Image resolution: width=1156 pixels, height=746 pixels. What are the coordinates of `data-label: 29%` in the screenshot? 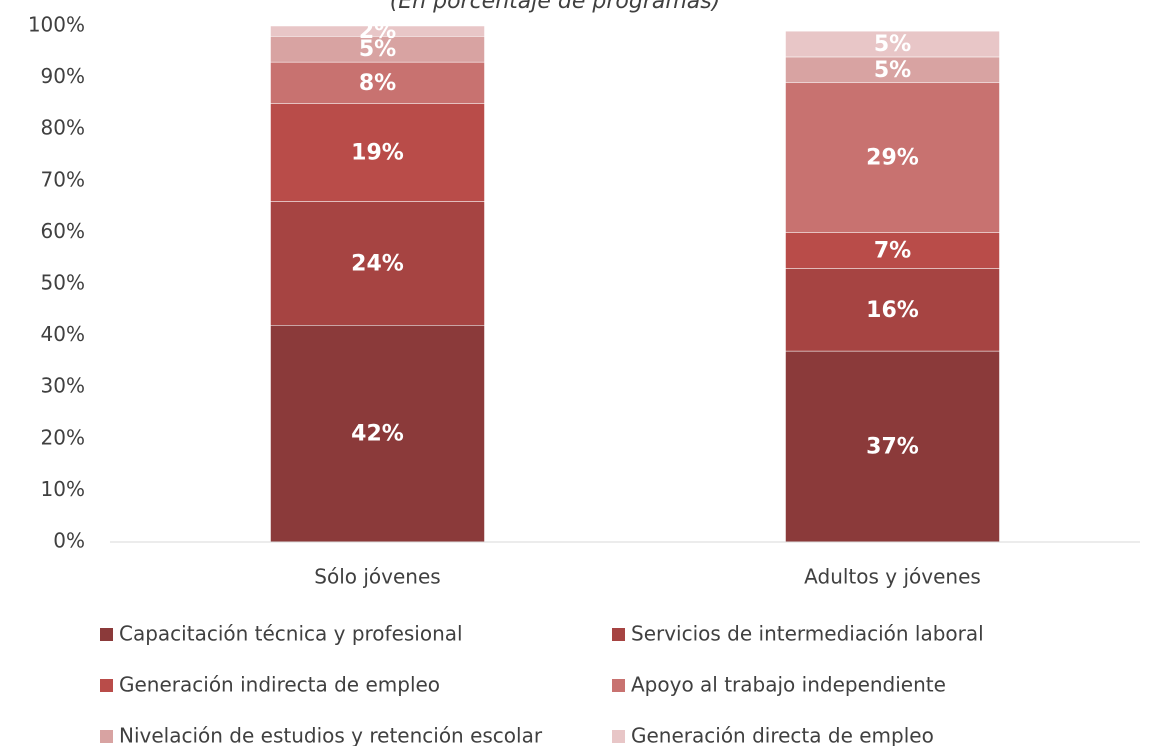 It's located at (892, 158).